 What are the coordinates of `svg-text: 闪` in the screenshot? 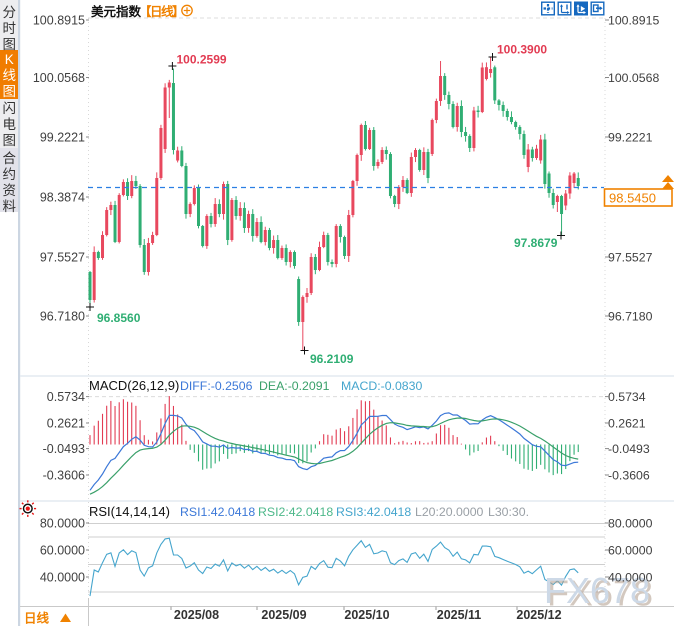 It's located at (9, 108).